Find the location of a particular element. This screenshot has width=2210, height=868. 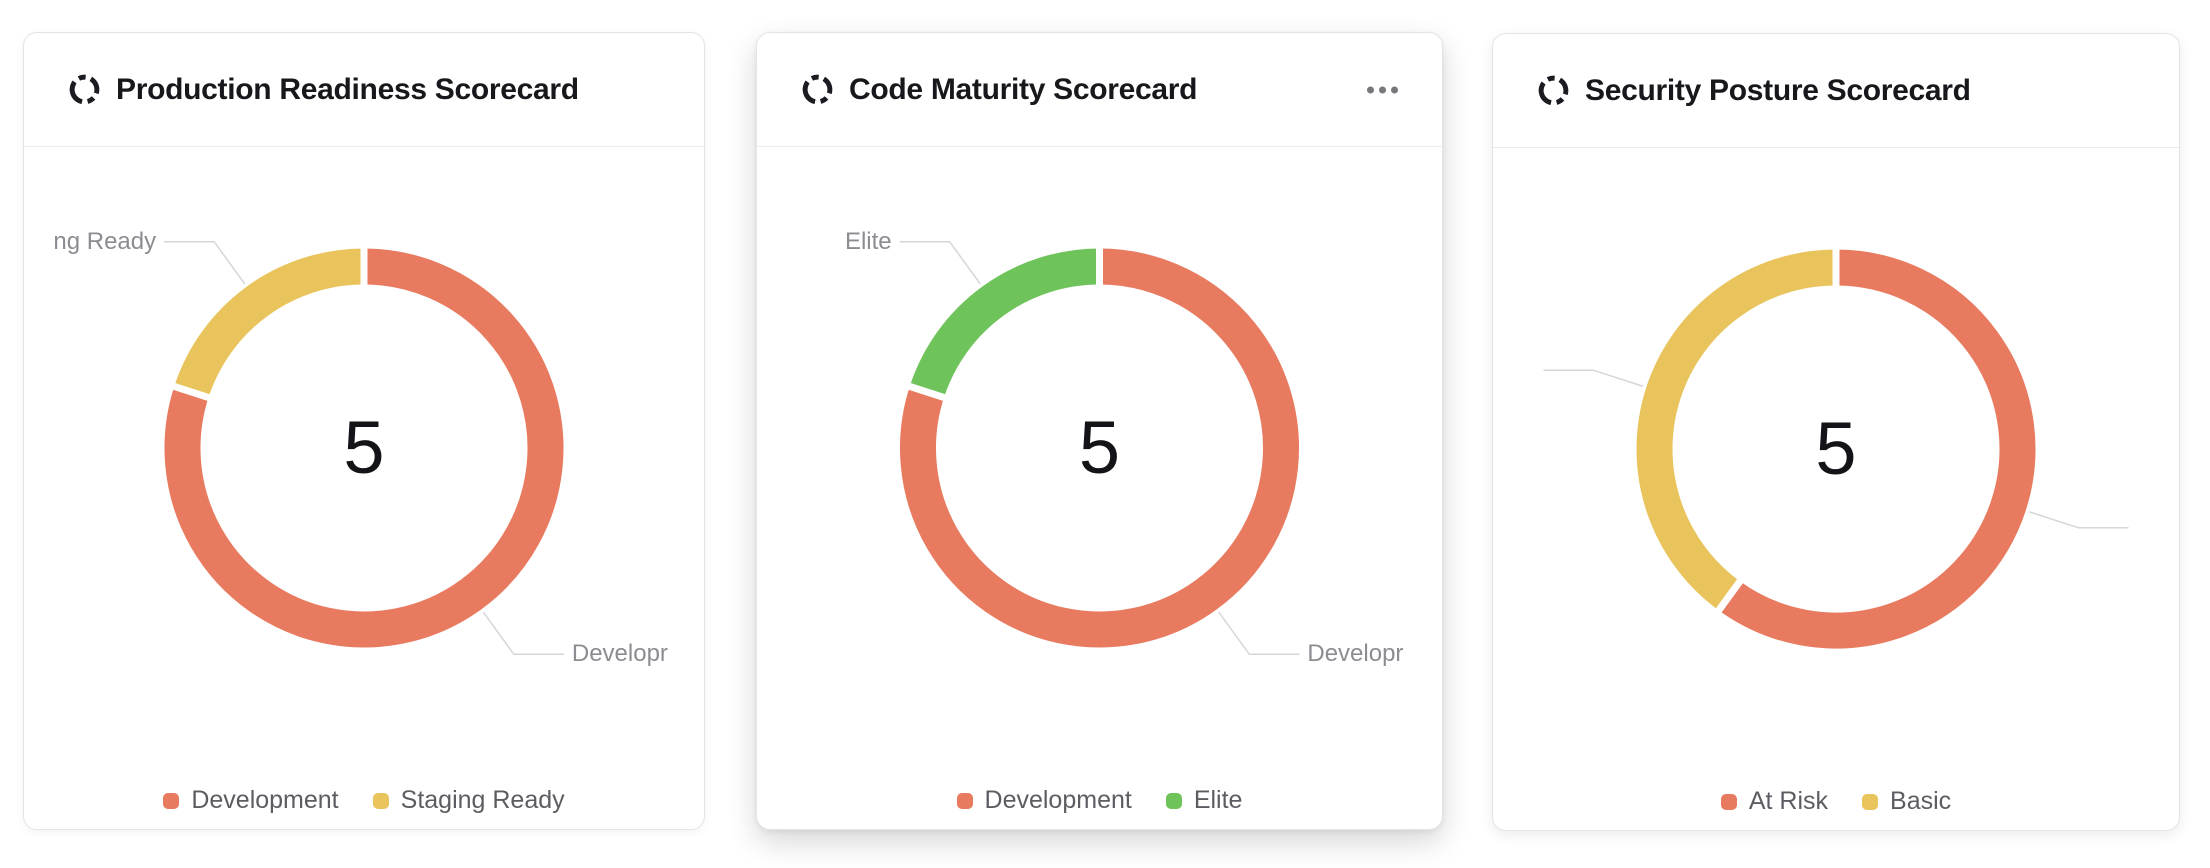

legend-label: Staging Ready is located at coordinates (482, 800).